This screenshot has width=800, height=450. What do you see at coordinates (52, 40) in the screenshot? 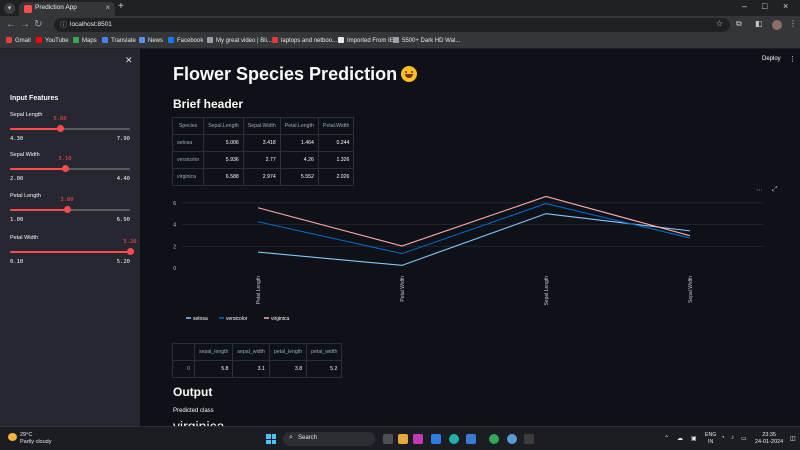
I see `bookmark-youtube: YouTube` at bounding box center [52, 40].